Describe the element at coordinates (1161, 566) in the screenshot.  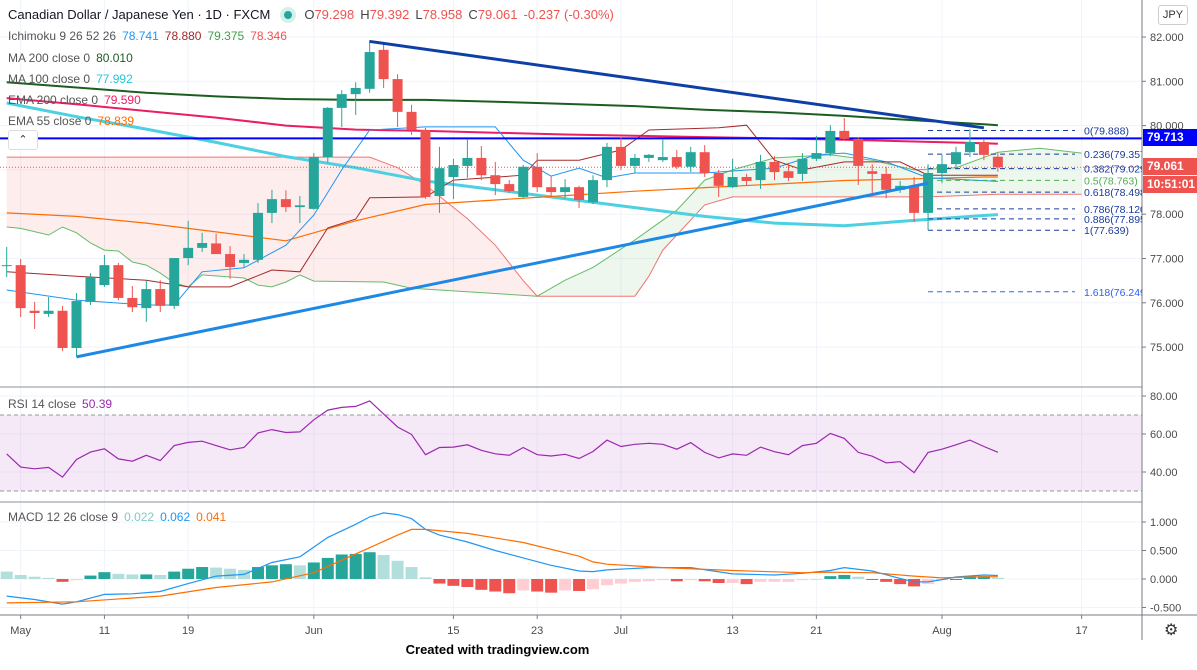
I see `macd-axis: 1.000 0.500 0.000 -0.500` at that location.